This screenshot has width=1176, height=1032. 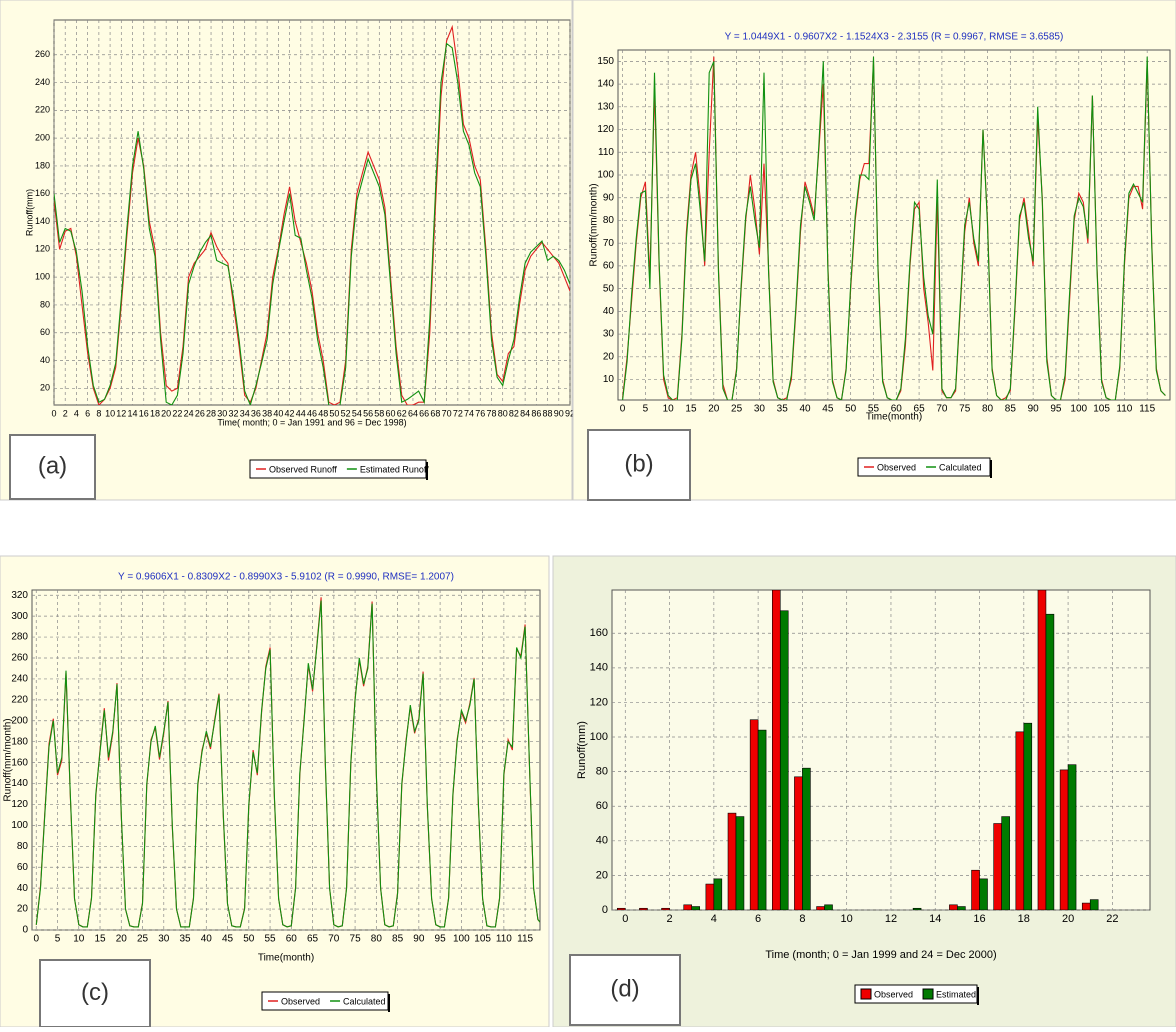 What do you see at coordinates (1056, 409) in the screenshot?
I see `x-tick-label: 95` at bounding box center [1056, 409].